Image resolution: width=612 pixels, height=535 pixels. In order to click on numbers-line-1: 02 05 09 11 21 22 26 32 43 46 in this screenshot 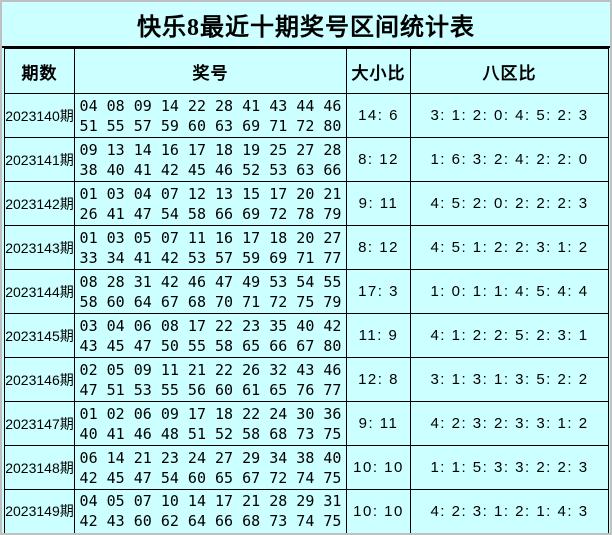, I will do `click(210, 369)`.